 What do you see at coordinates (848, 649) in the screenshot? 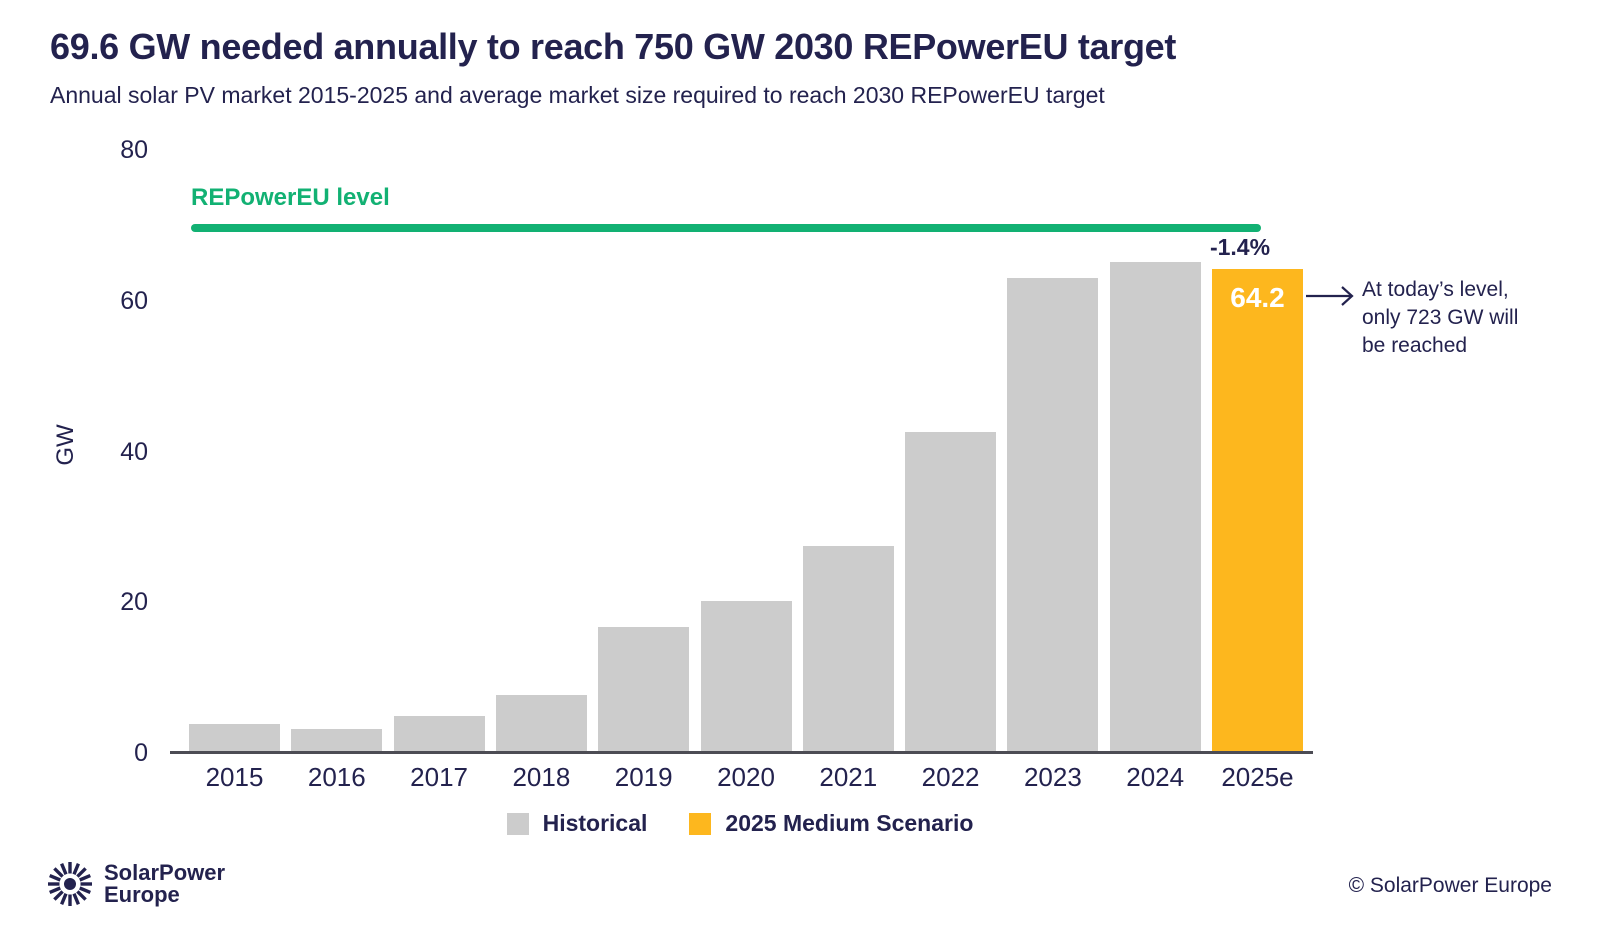
I see `bar-2021` at bounding box center [848, 649].